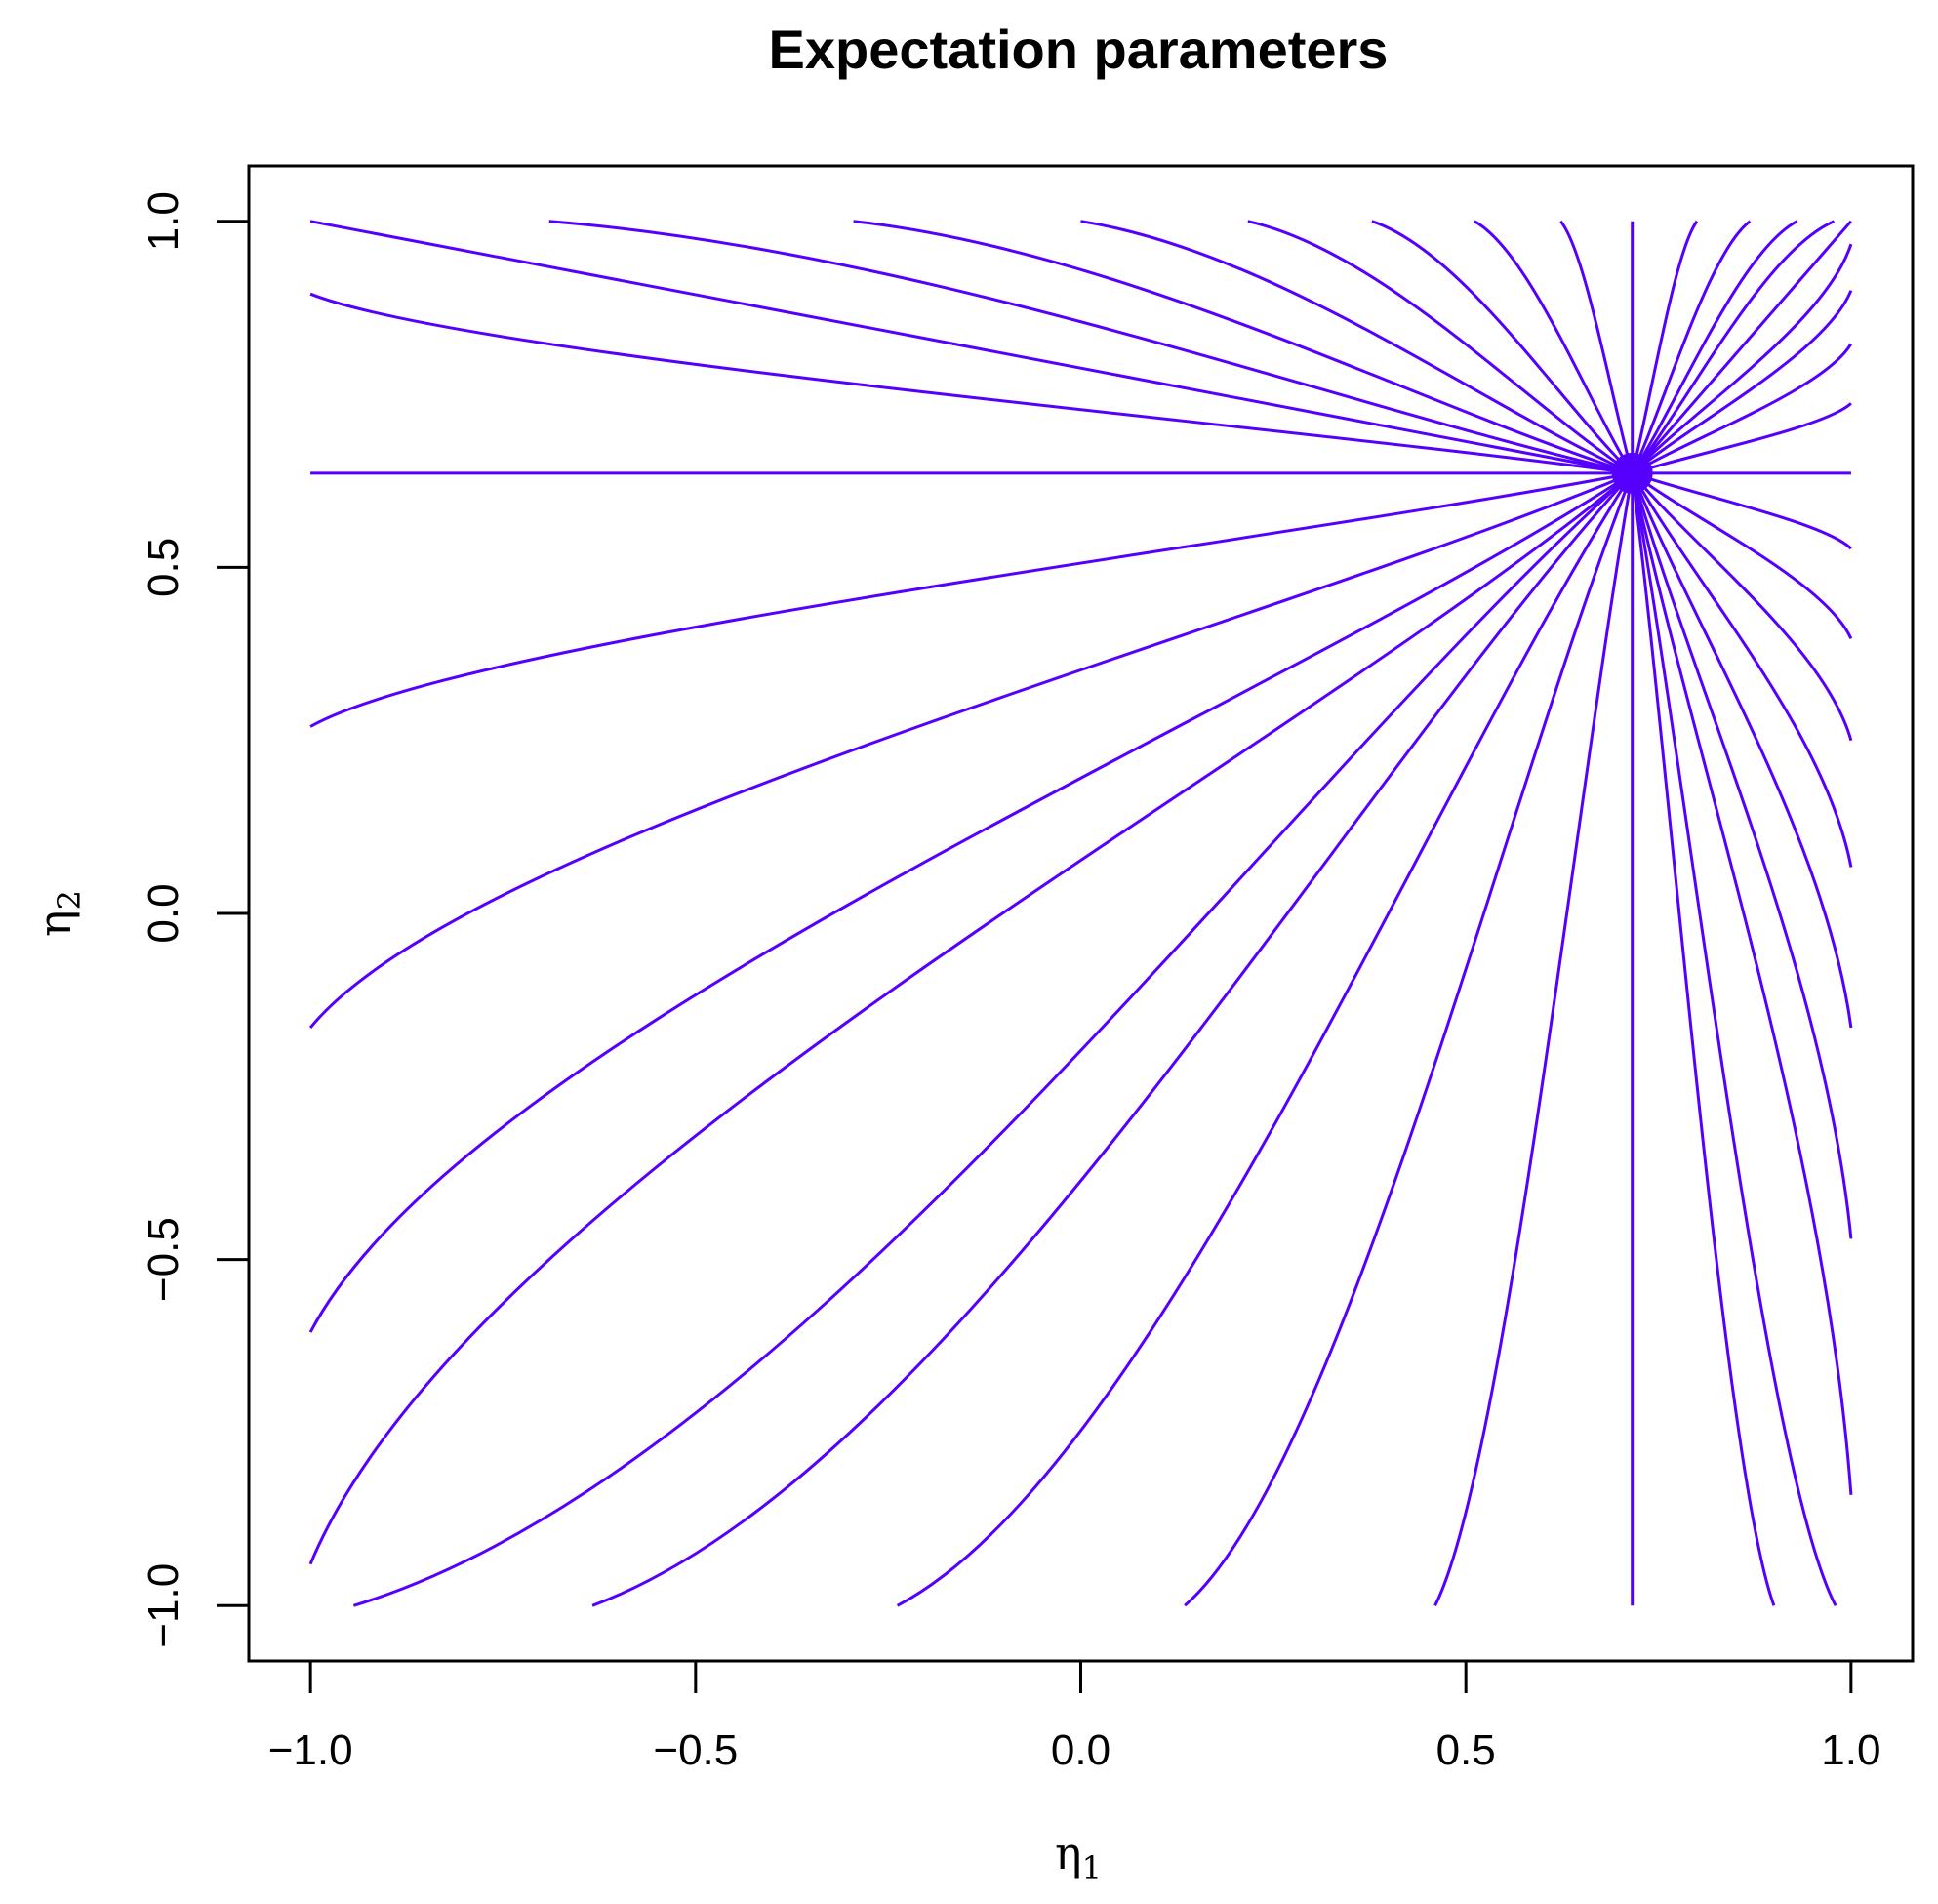 Image resolution: width=1938 pixels, height=1904 pixels. Describe the element at coordinates (196, 919) in the screenshot. I see `y-axis: −1.0 −0.5 0.0 0.5 1.0` at that location.